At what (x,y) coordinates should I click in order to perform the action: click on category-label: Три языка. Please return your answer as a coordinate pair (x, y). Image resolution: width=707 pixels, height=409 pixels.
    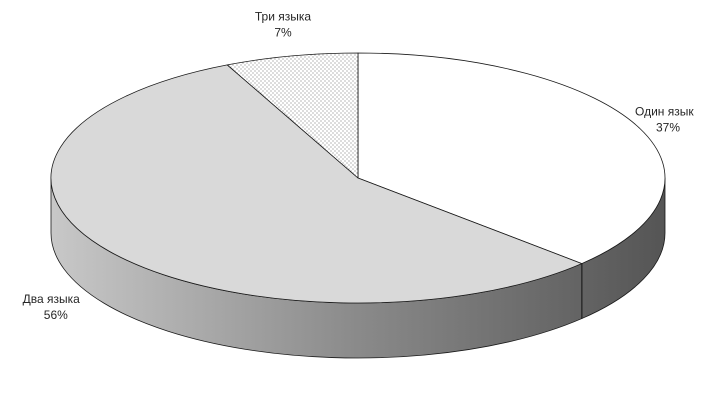
    Looking at the image, I should click on (283, 16).